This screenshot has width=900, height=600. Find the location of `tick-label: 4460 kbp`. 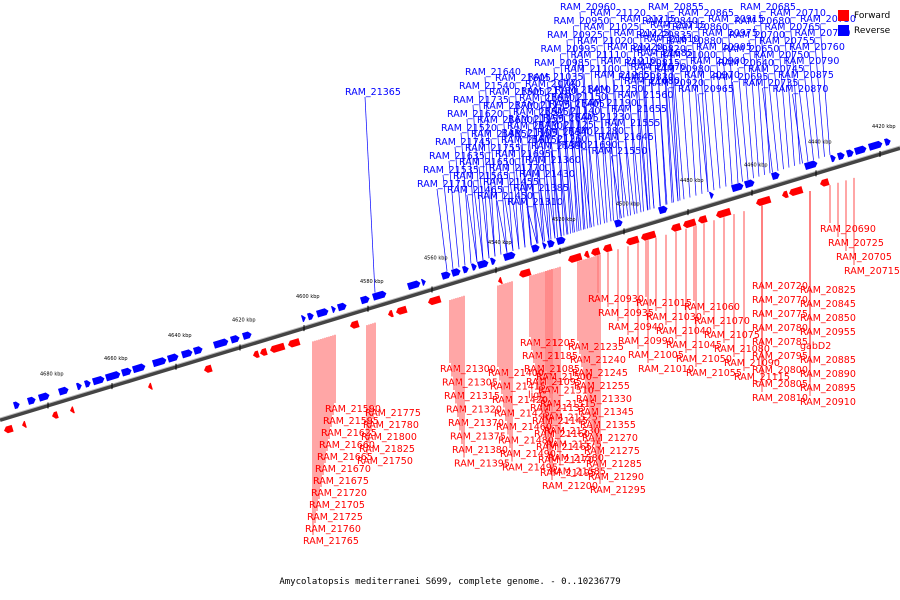

tick-label: 4460 kbp is located at coordinates (756, 166).